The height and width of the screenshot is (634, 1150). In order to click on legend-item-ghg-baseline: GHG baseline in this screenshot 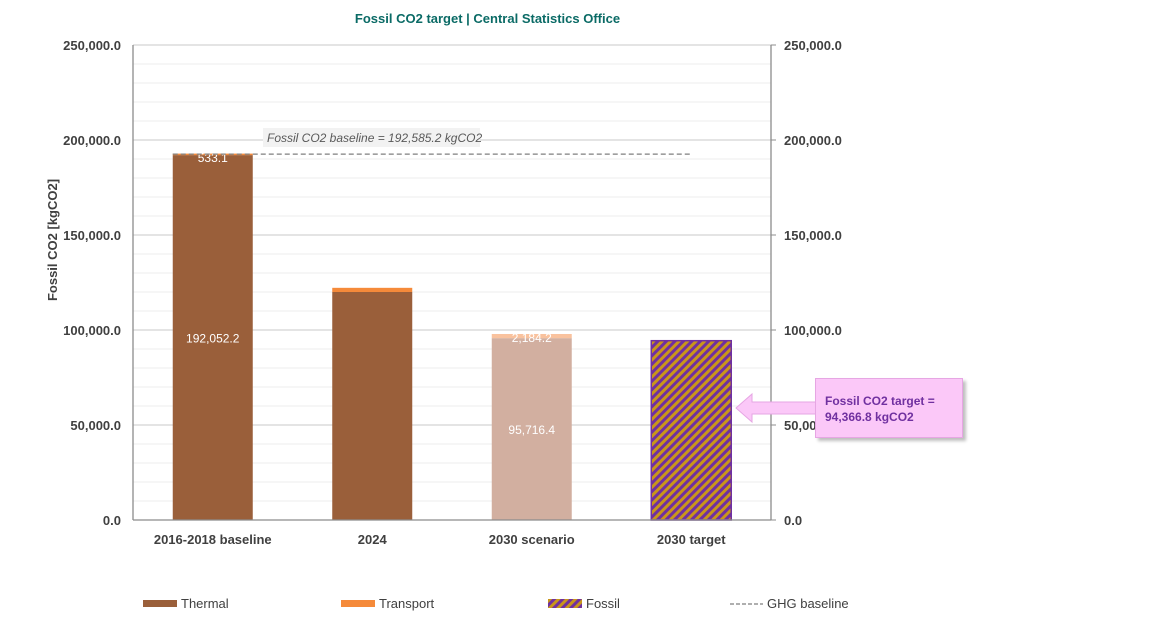, I will do `click(789, 603)`.